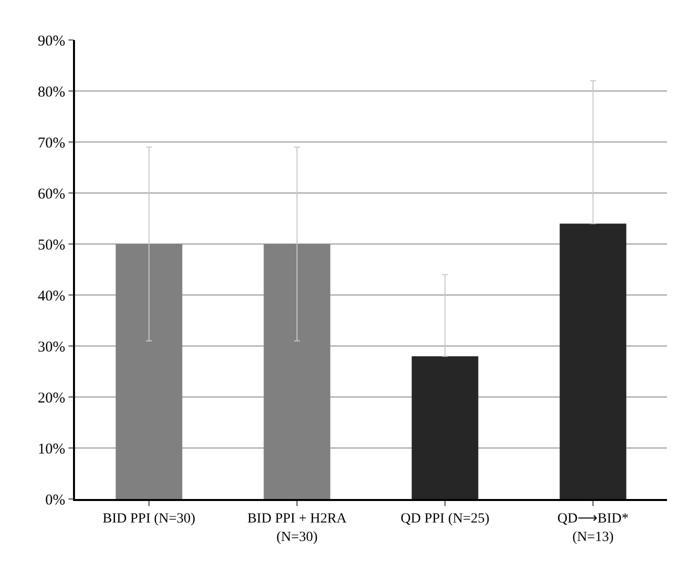 This screenshot has height=574, width=682. I want to click on y-tick-label: 80%, so click(52, 92).